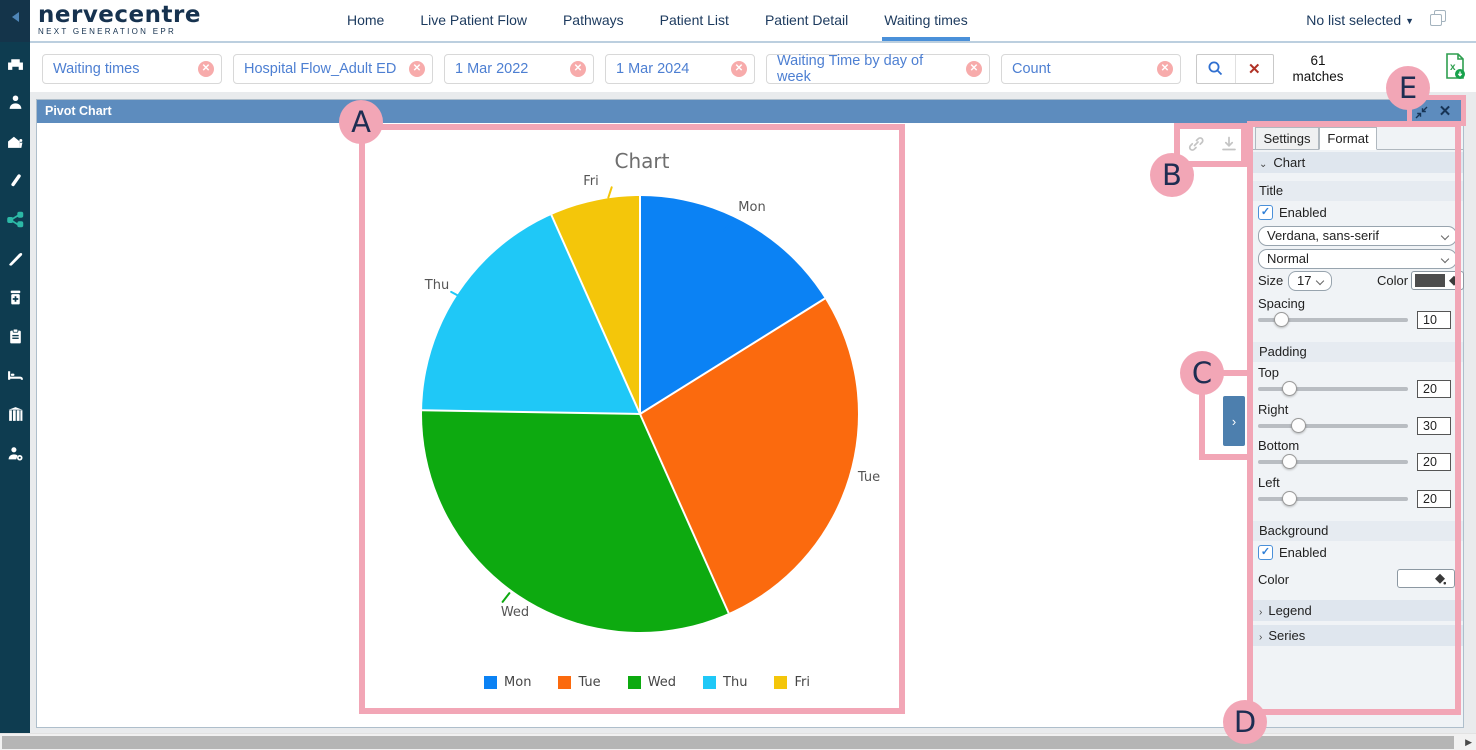 The width and height of the screenshot is (1476, 750). Describe the element at coordinates (1303, 552) in the screenshot. I see `checkbox-label: Enabled` at that location.